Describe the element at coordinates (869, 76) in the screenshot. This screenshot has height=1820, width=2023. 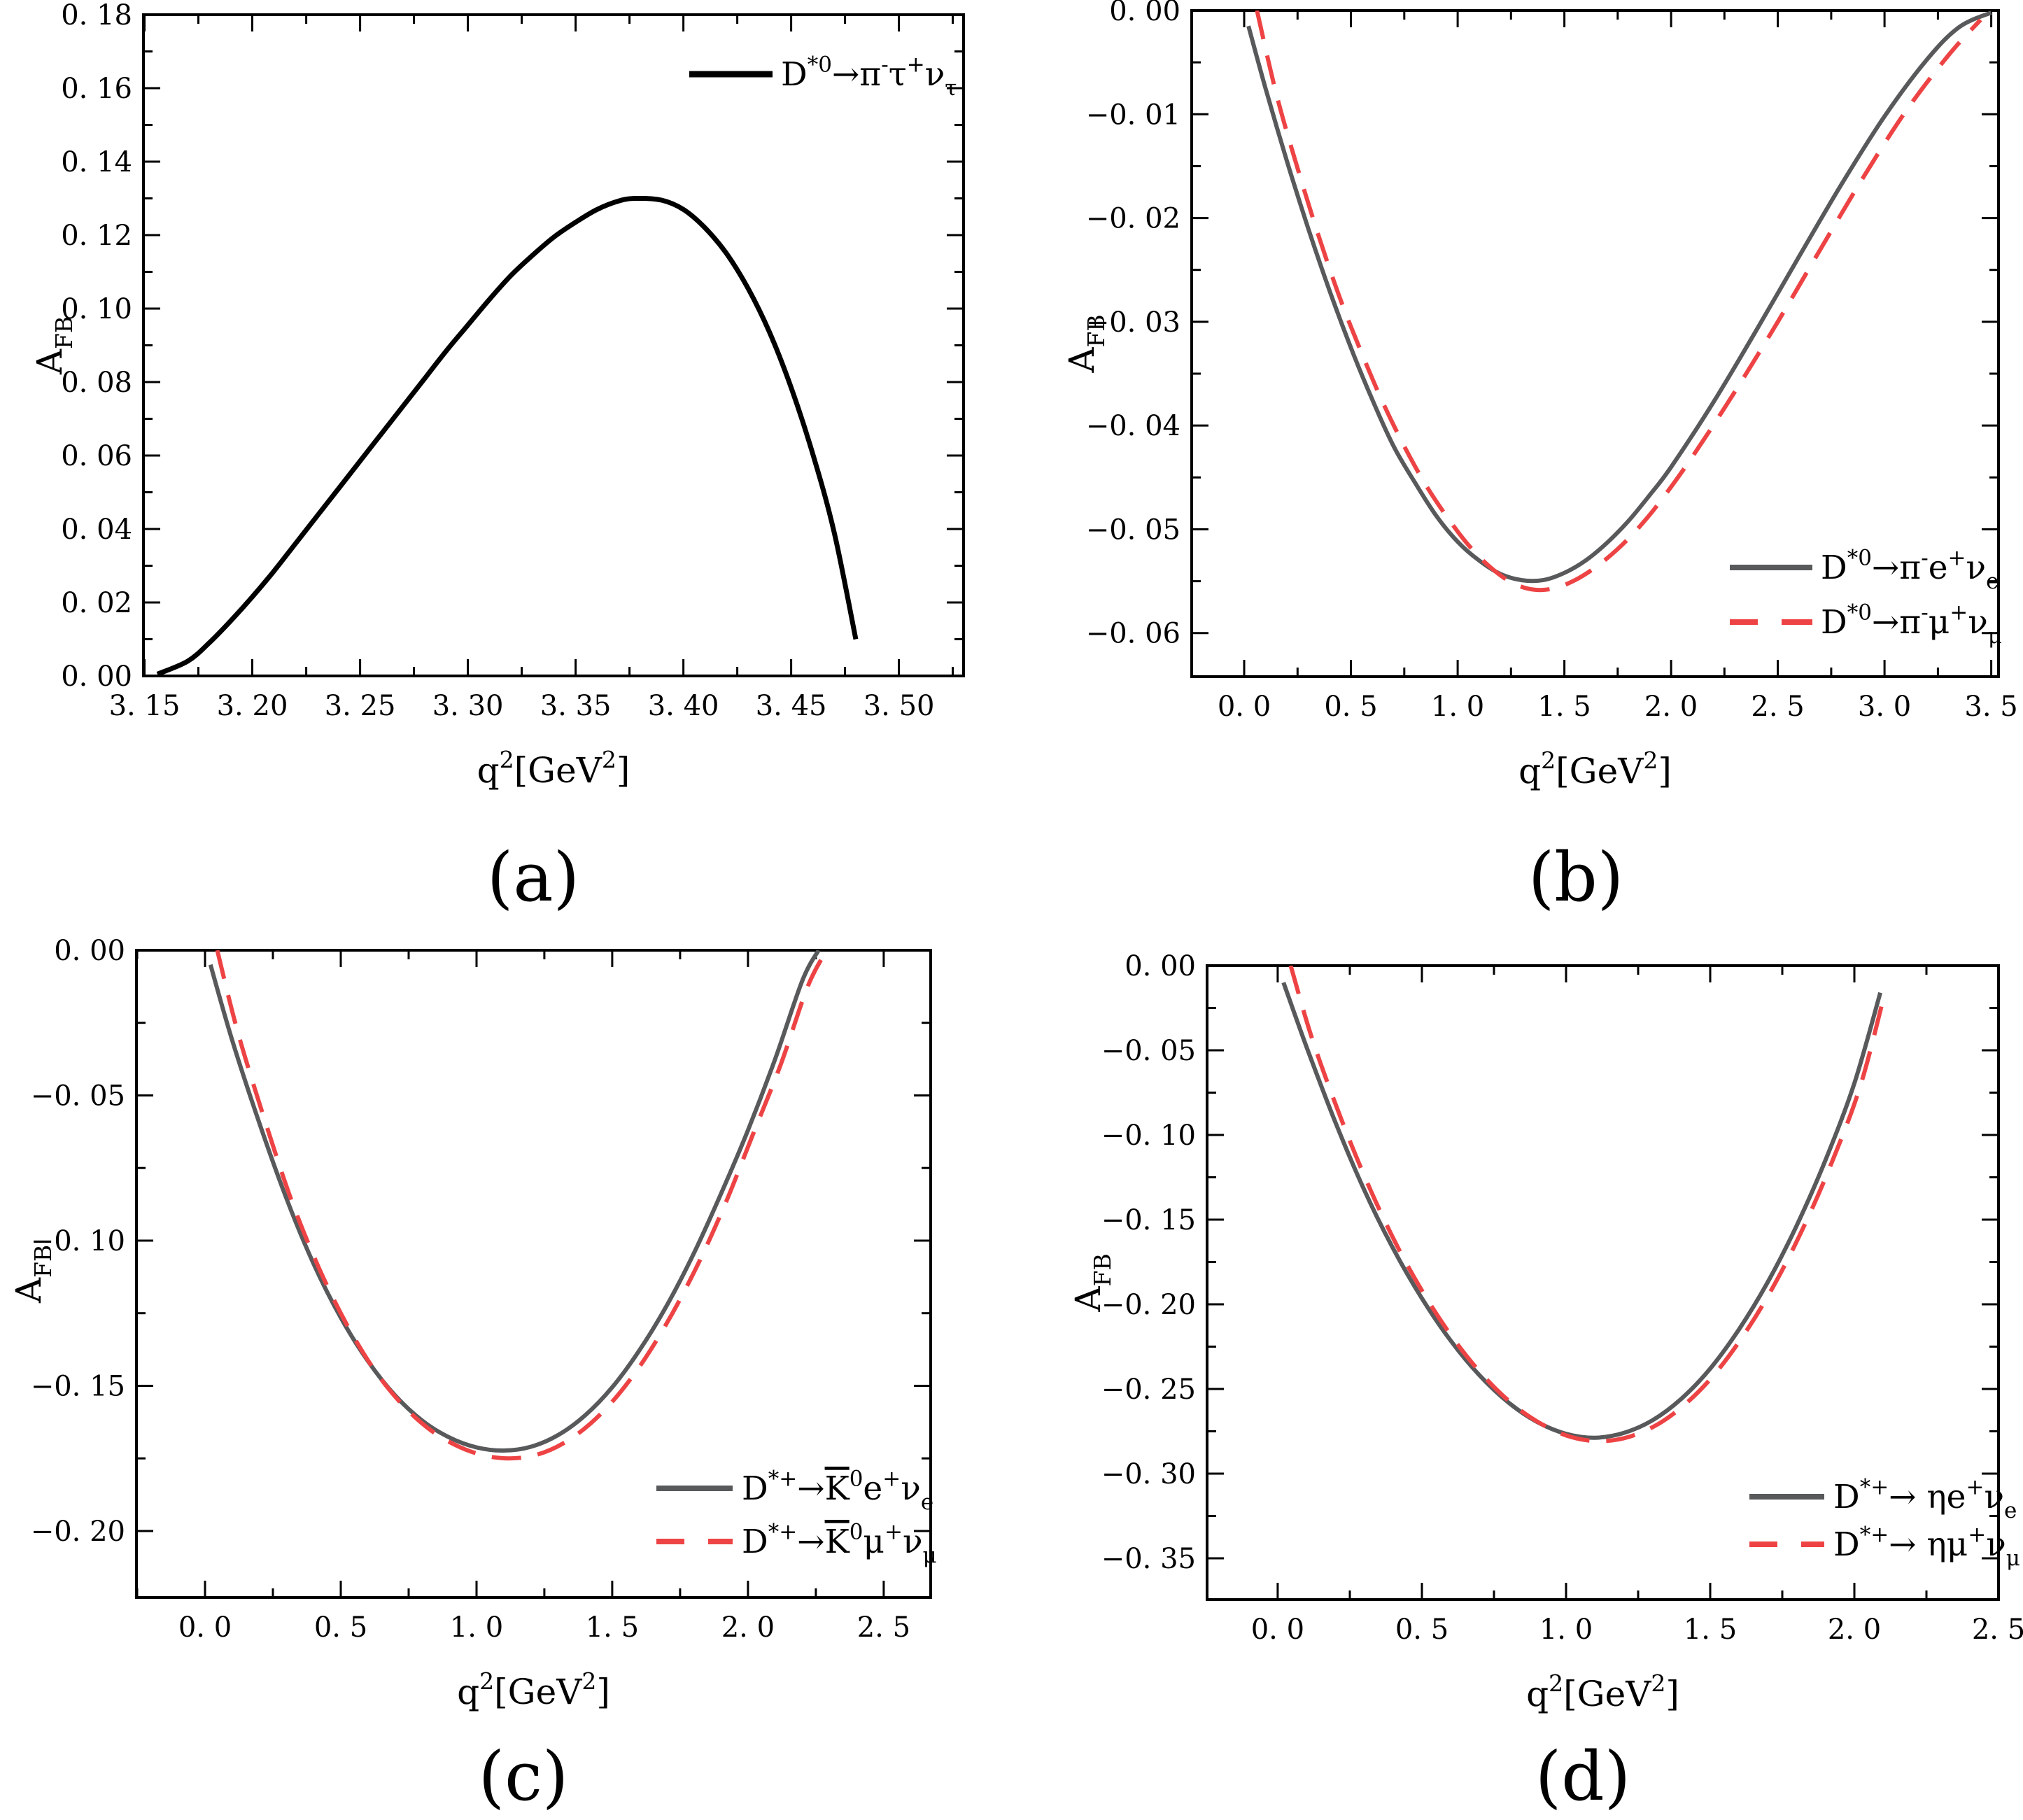
I see `legend-label: D*0→π-τ+ντ` at that location.